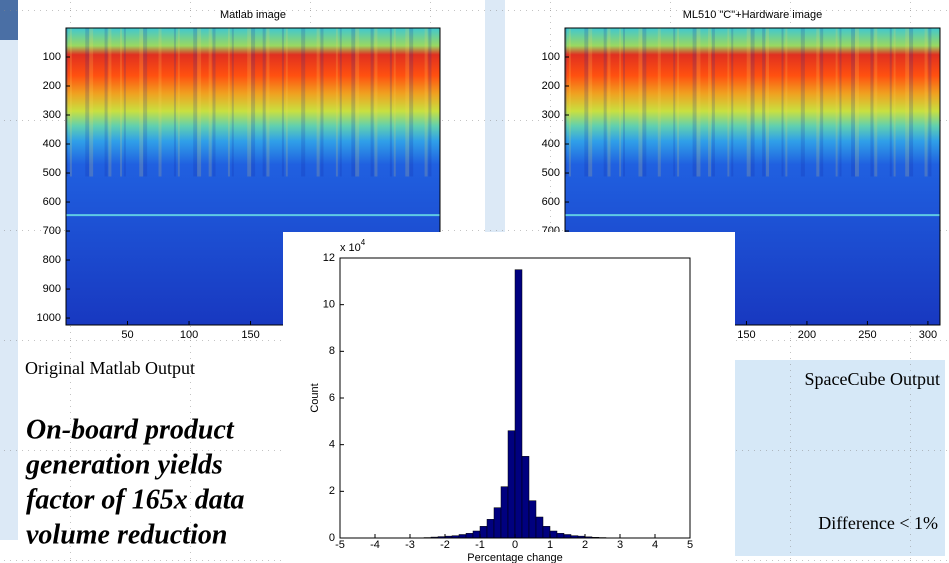  Describe the element at coordinates (363, 242) in the screenshot. I see `multiplier-exponent: 4` at that location.